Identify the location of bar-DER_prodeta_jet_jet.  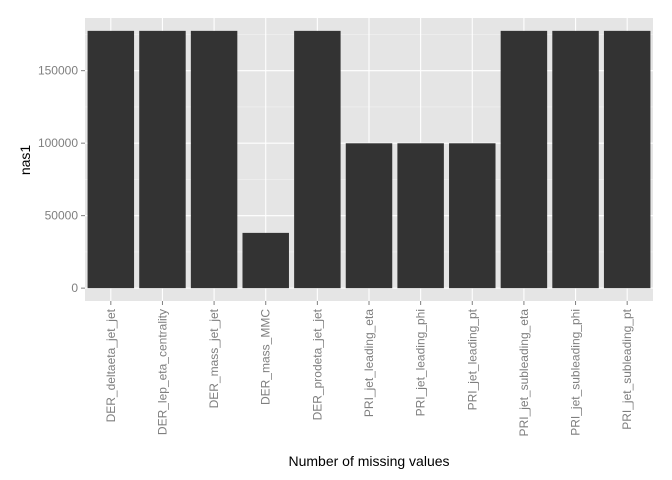
(317, 159).